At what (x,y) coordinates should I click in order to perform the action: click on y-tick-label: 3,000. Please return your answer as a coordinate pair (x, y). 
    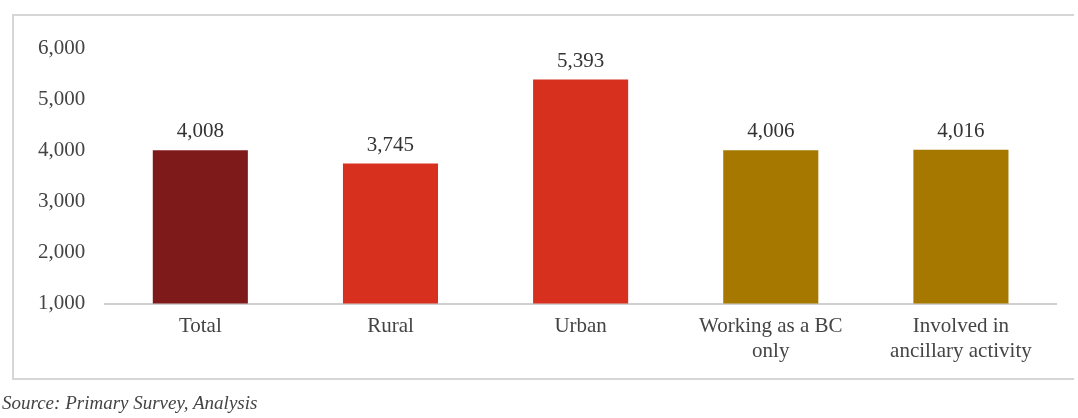
    Looking at the image, I should click on (62, 200).